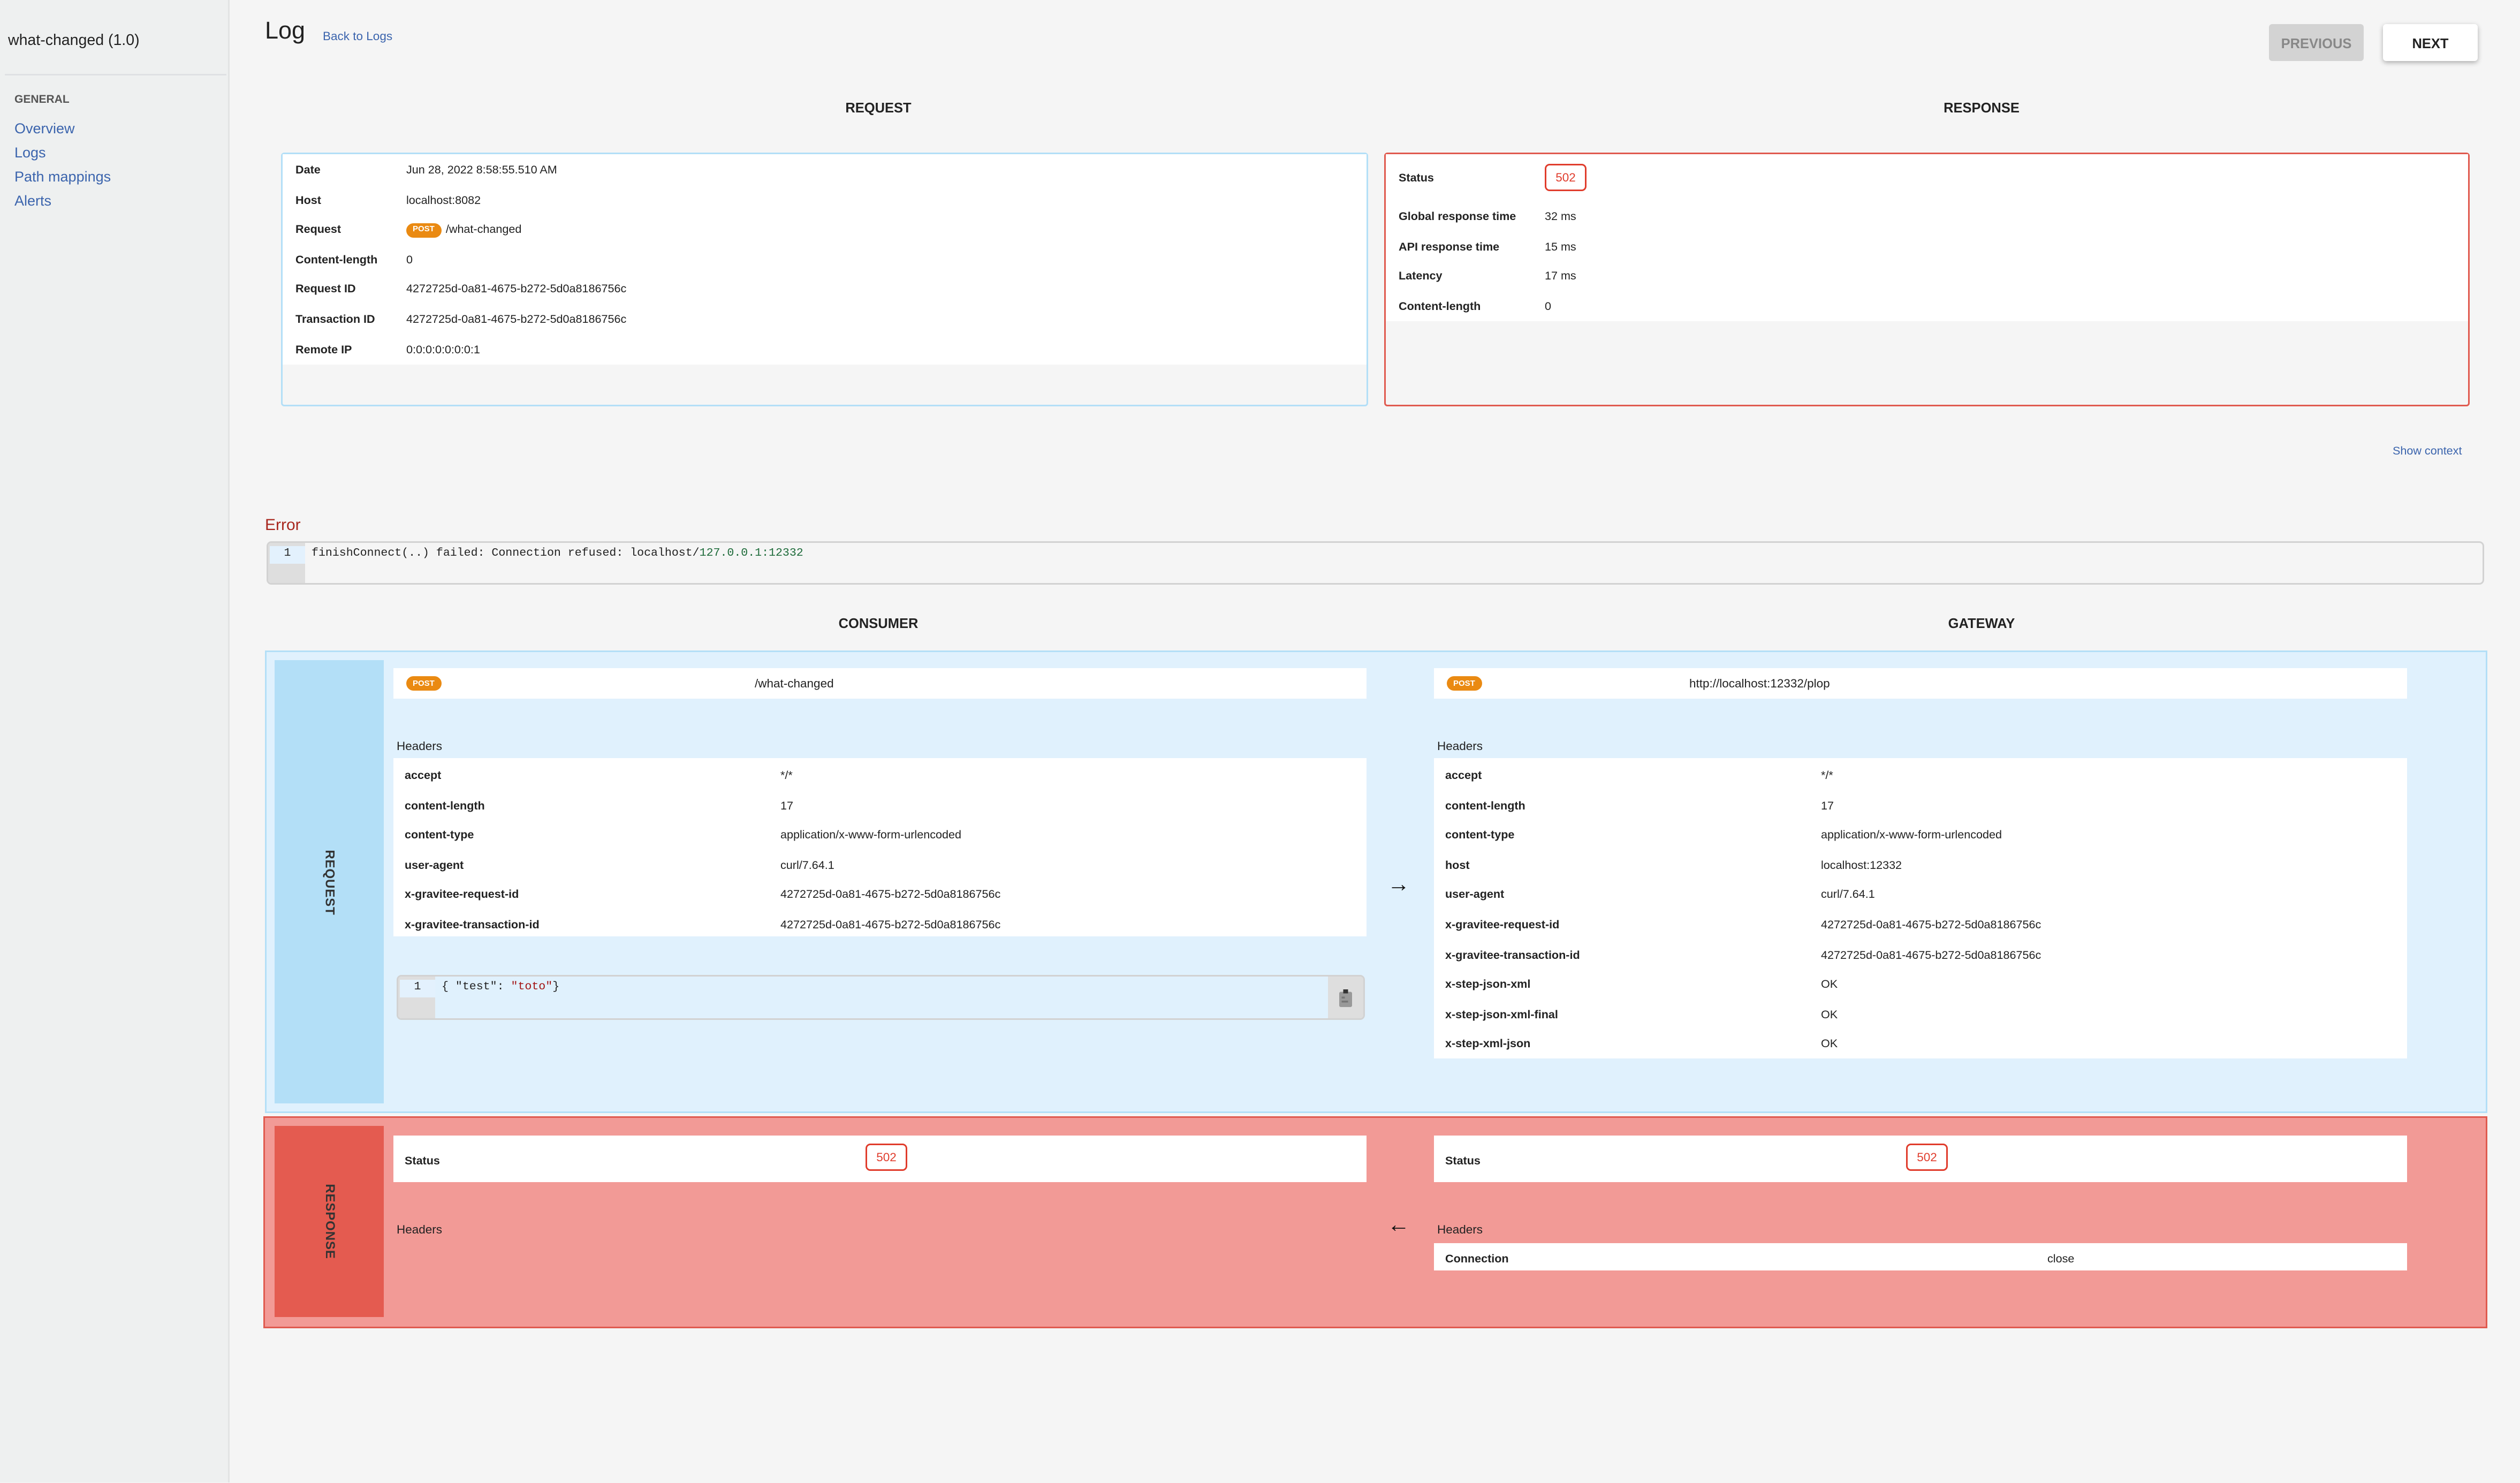 The height and width of the screenshot is (1483, 2520). Describe the element at coordinates (420, 746) in the screenshot. I see `consumer-headers-label: Headers` at that location.